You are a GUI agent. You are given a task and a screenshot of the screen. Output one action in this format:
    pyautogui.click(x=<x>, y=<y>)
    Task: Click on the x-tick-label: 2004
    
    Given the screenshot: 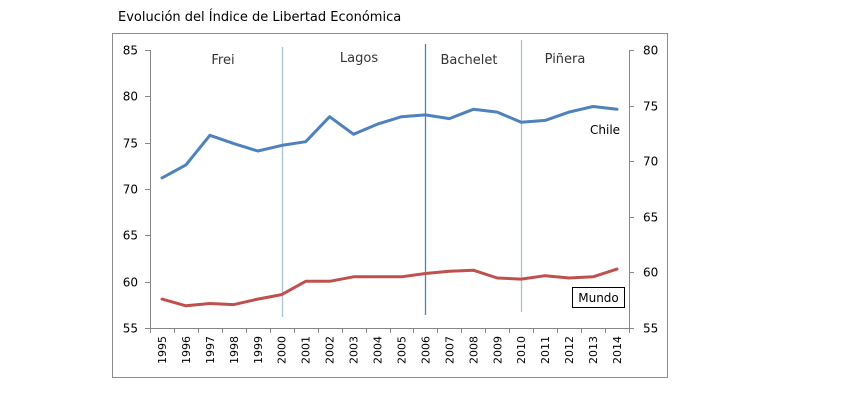 What is the action you would take?
    pyautogui.click(x=378, y=350)
    